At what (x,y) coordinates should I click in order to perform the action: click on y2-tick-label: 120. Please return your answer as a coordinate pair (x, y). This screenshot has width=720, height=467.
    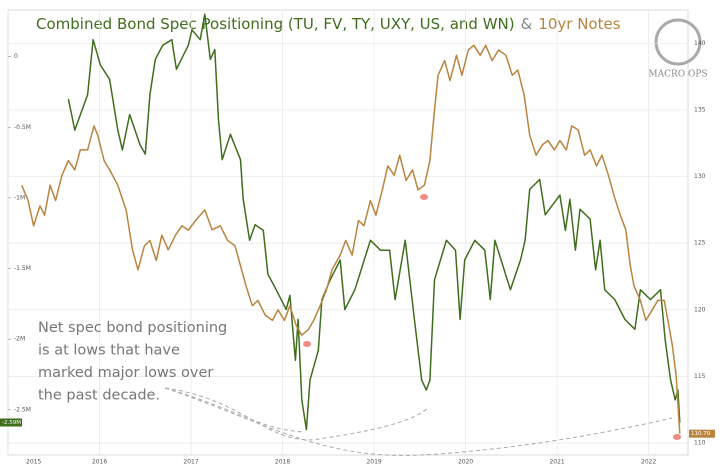
    Looking at the image, I should click on (700, 309).